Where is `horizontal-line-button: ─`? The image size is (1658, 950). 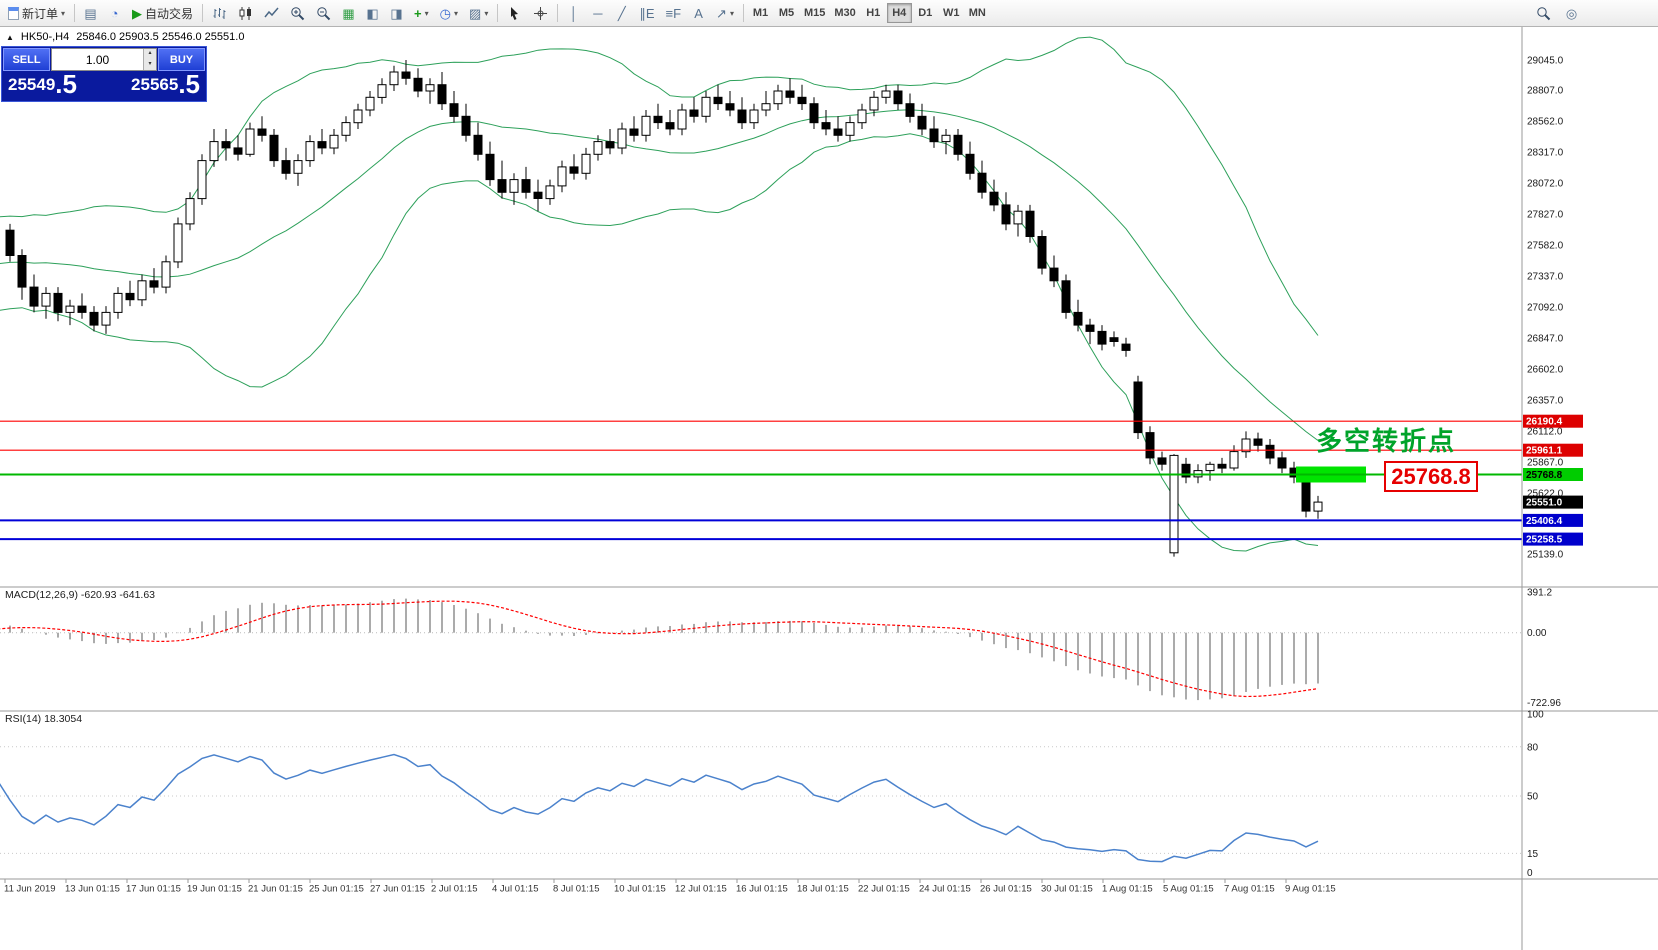 horizontal-line-button: ─ is located at coordinates (597, 13).